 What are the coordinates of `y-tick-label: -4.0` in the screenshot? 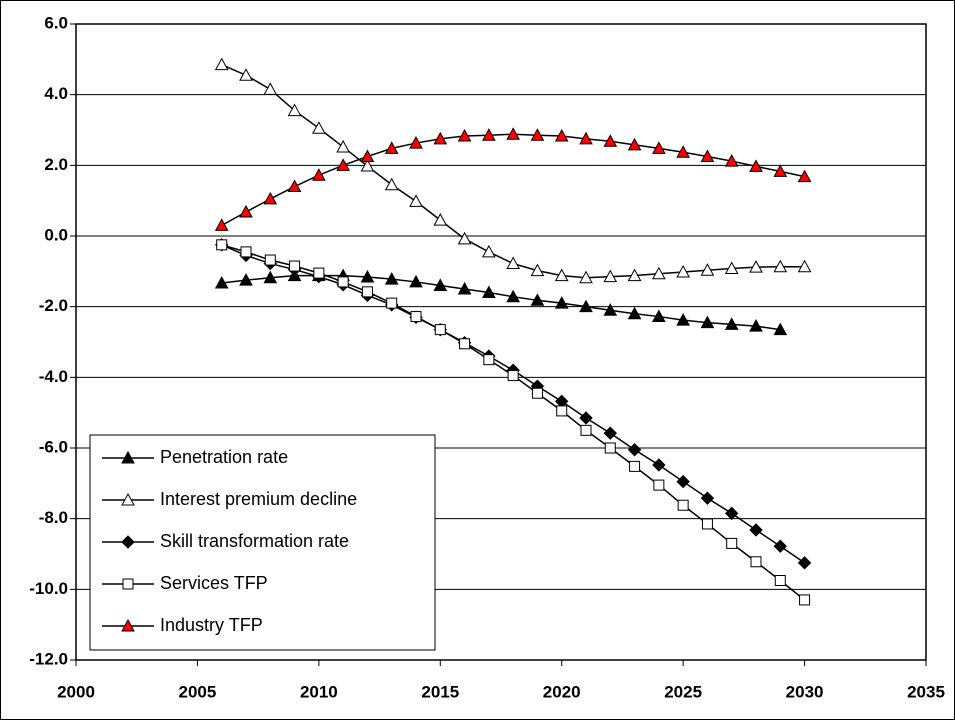 It's located at (53, 376).